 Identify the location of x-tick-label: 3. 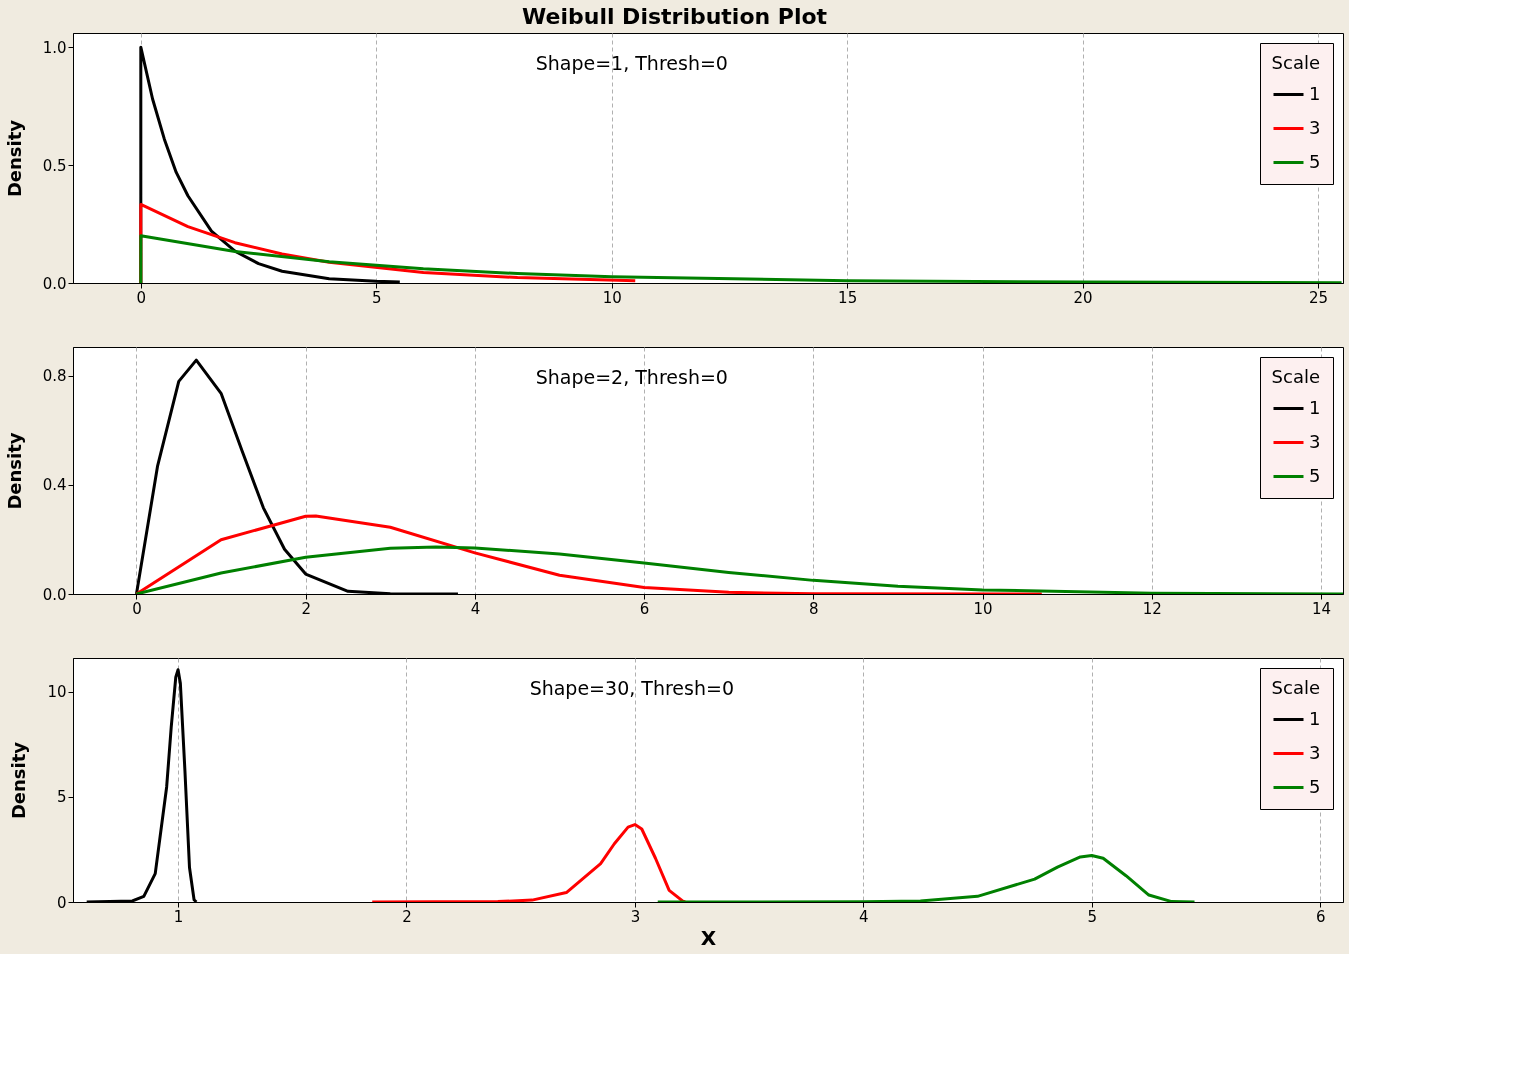
(635, 916).